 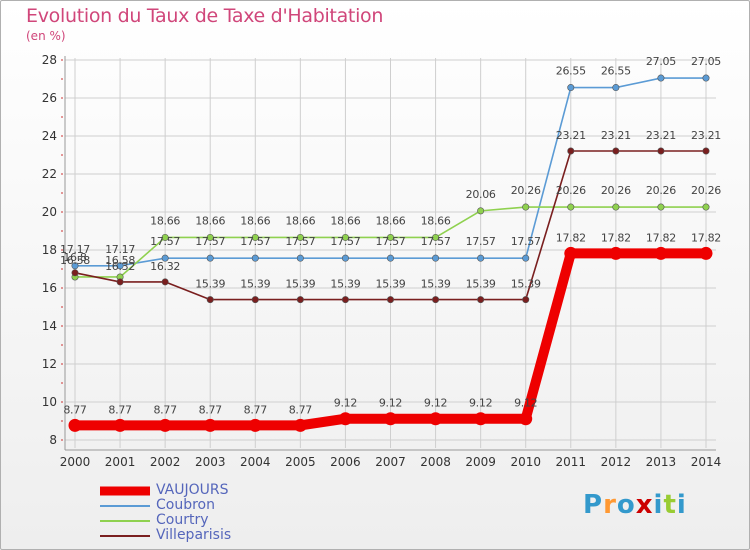 I want to click on x-tick-label: 2013, so click(x=661, y=462).